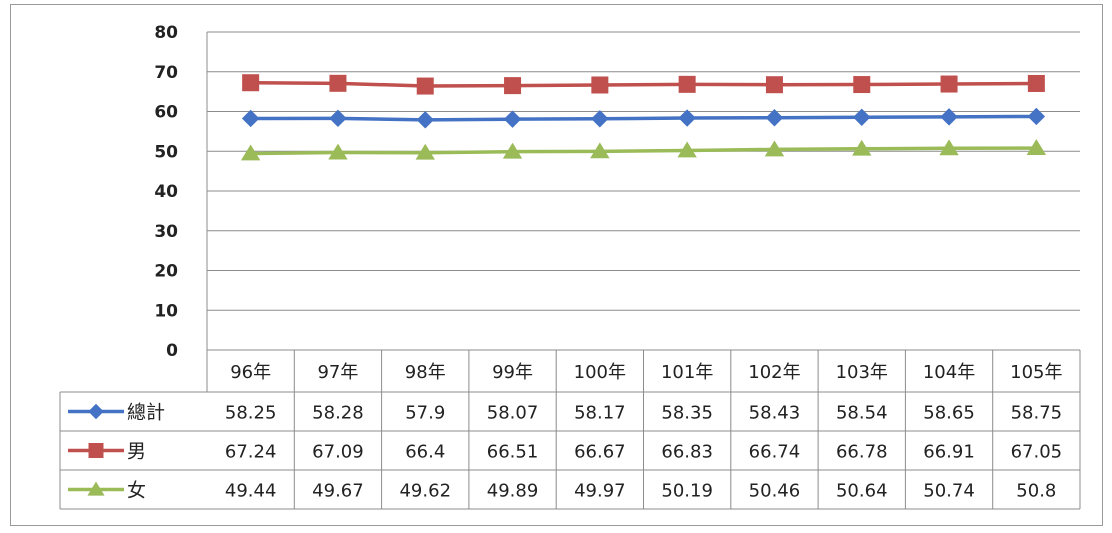 The image size is (1112, 533). What do you see at coordinates (251, 491) in the screenshot?
I see `data-table-cell: 49.44` at bounding box center [251, 491].